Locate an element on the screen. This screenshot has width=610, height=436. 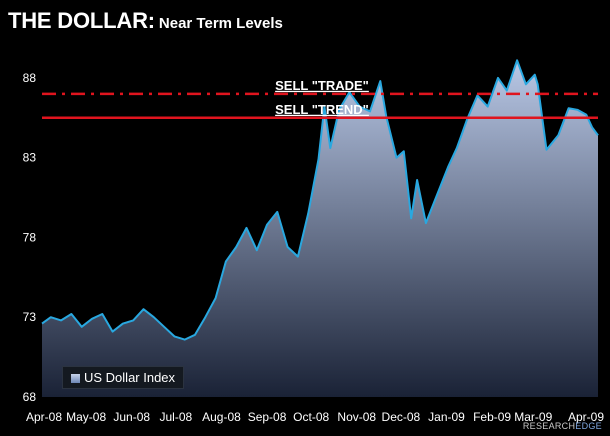
x-tick-label: Nov-08 is located at coordinates (356, 417).